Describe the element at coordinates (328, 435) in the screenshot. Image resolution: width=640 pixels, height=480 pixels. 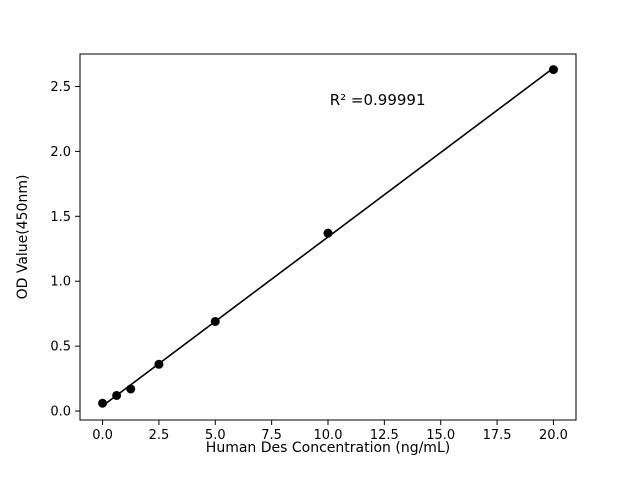
I see `x-tick-label: 10.0` at that location.